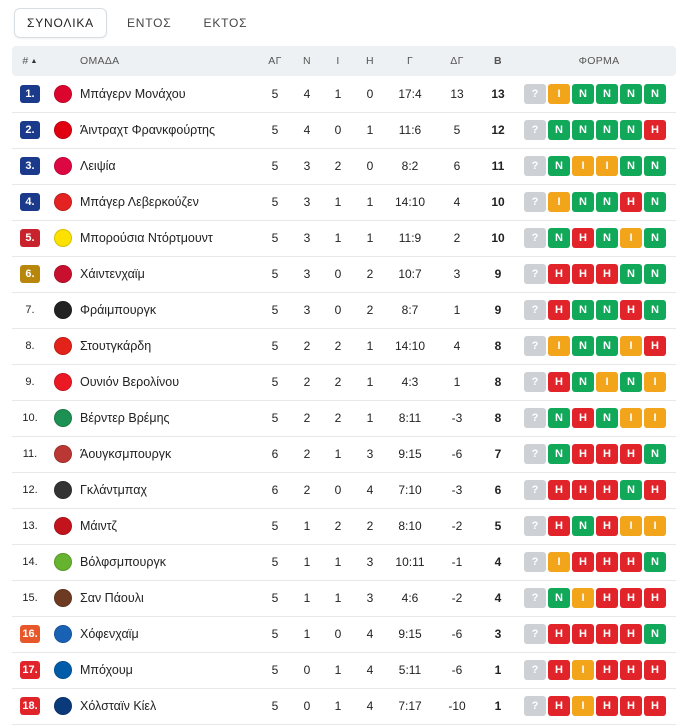 This screenshot has width=677, height=726. What do you see at coordinates (125, 418) in the screenshot?
I see `team-name: Βέρντερ Βρέμης` at bounding box center [125, 418].